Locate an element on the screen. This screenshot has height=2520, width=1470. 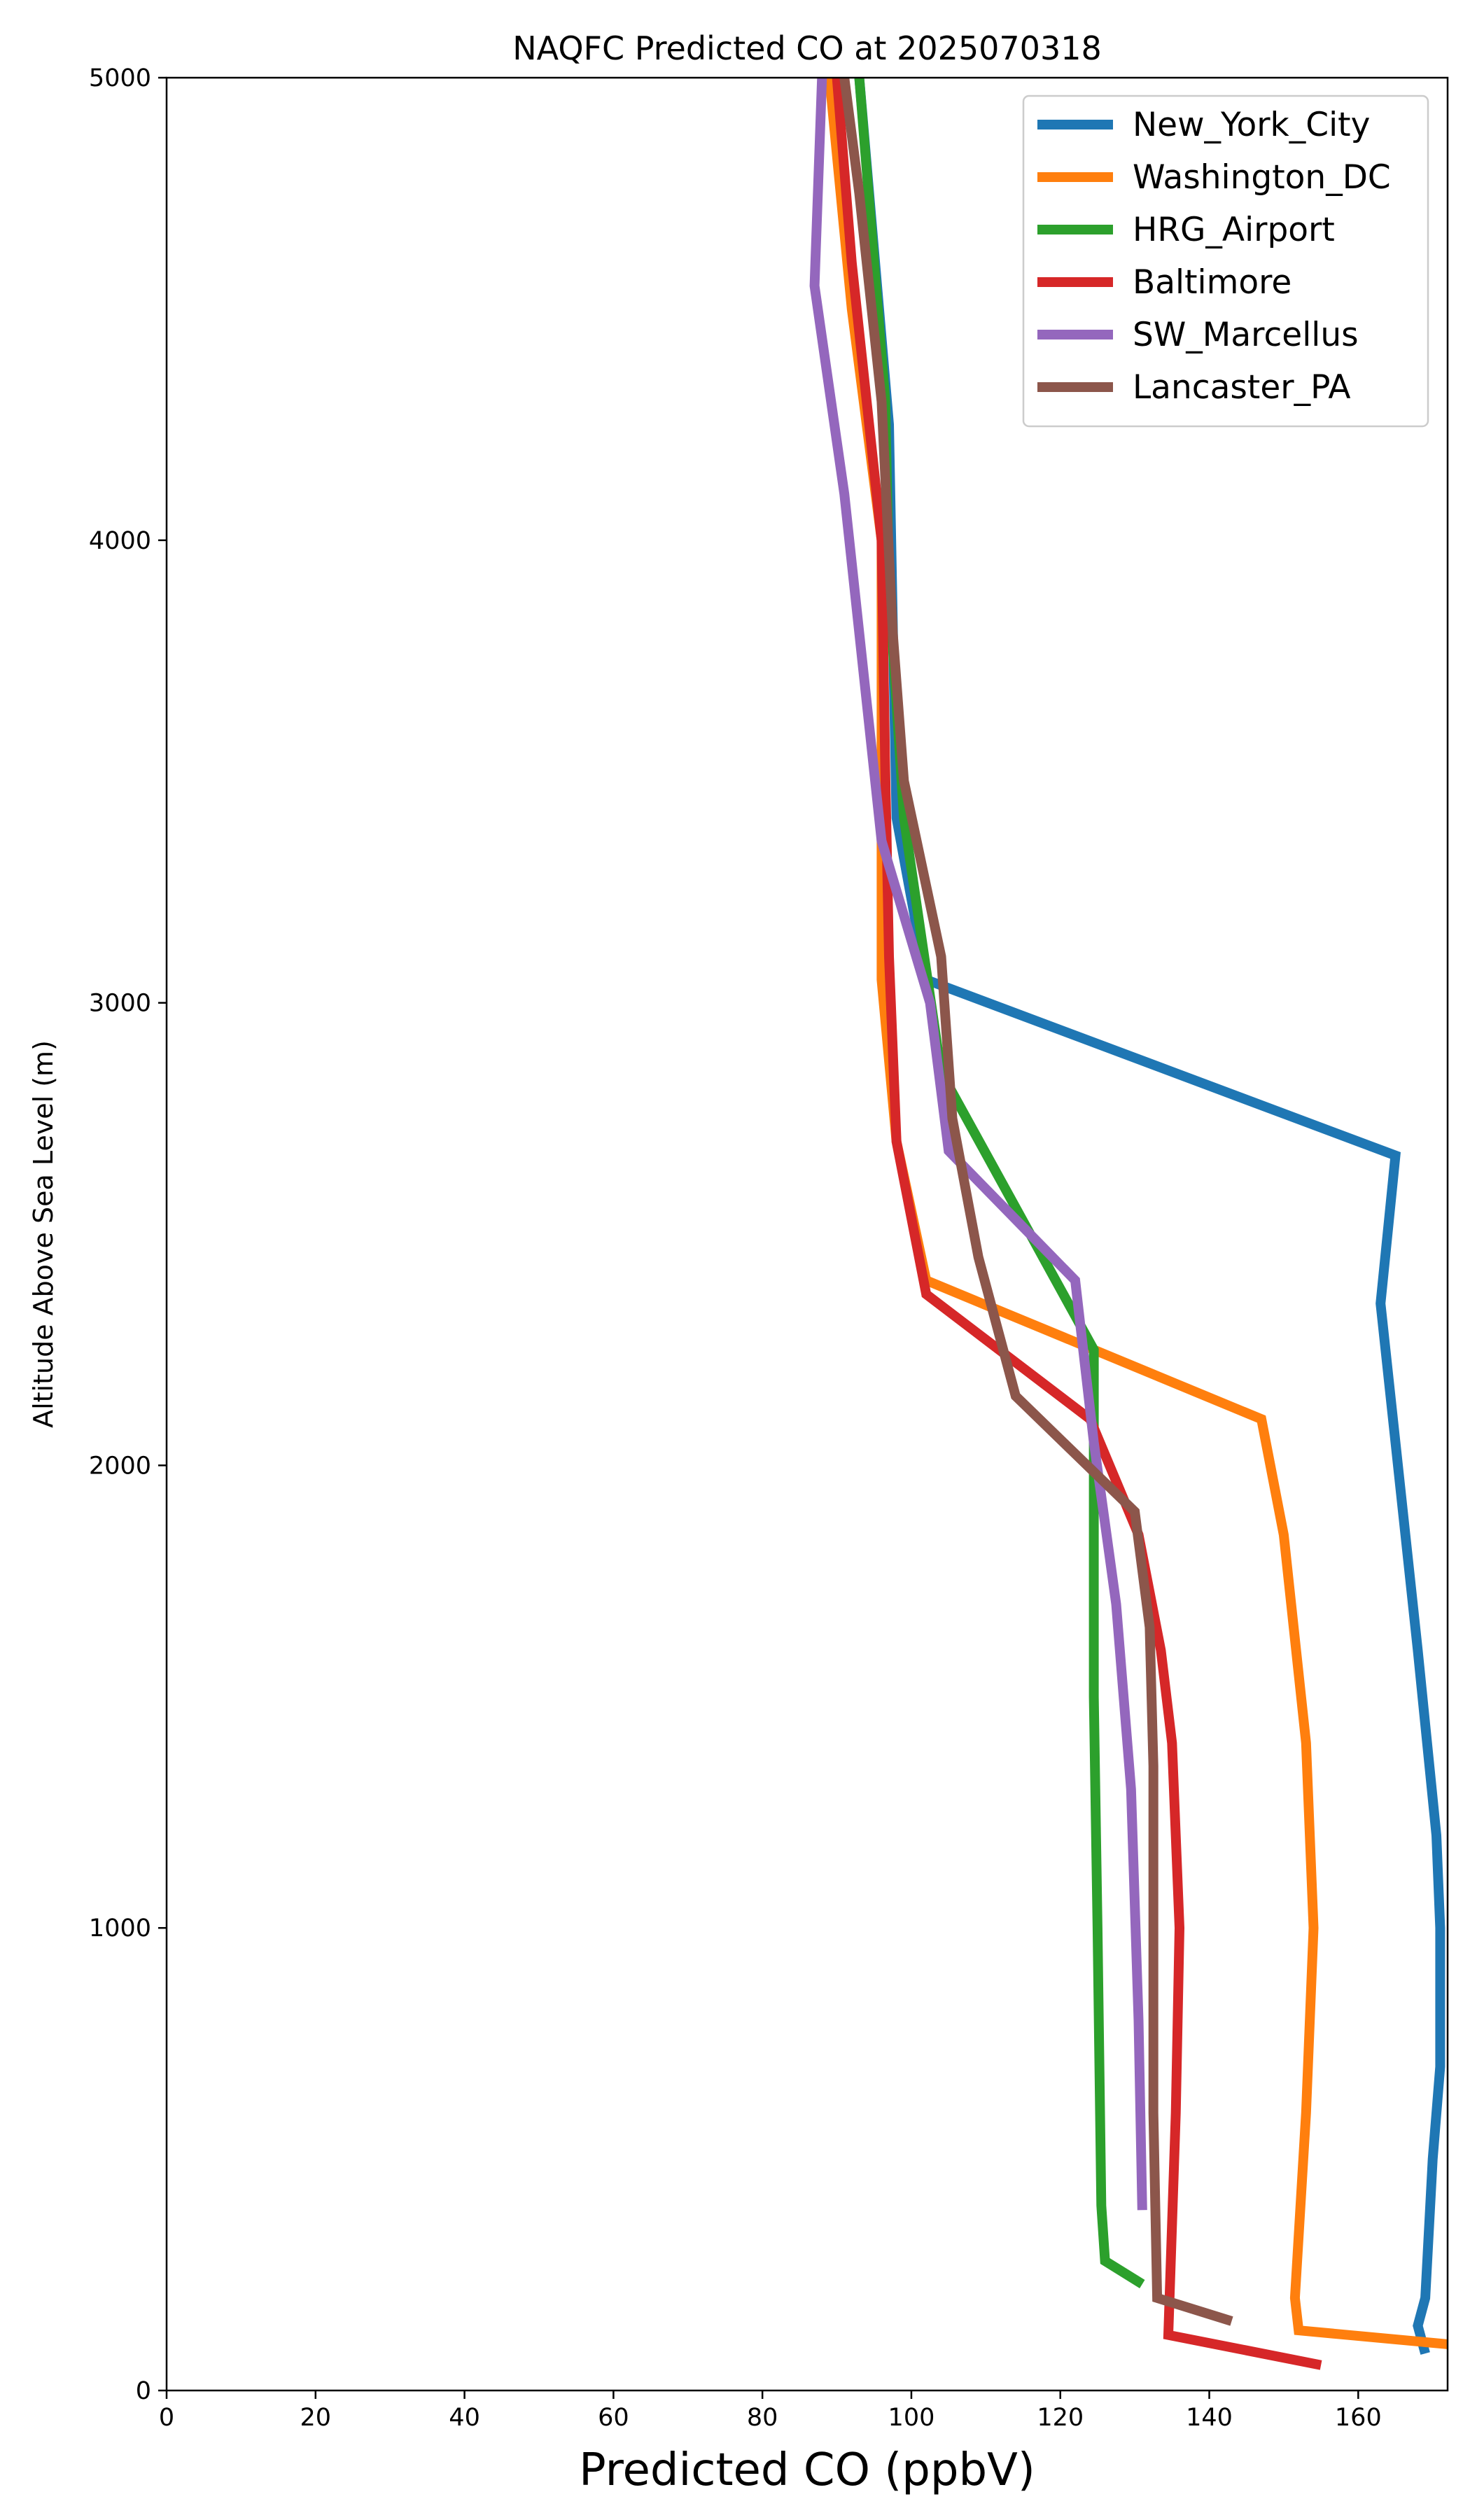
x-tick-label: 0 is located at coordinates (166, 2418).